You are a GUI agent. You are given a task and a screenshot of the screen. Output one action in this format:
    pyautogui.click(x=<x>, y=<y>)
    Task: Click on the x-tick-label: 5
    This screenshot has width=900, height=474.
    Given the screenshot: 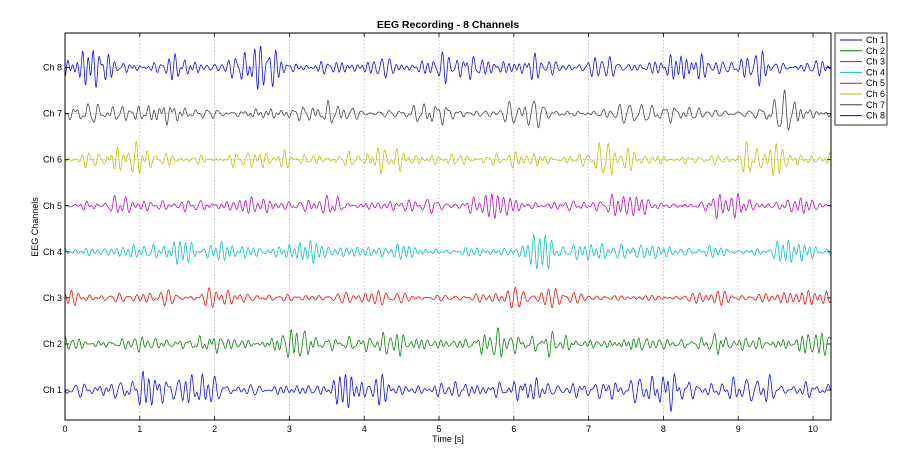 What is the action you would take?
    pyautogui.click(x=439, y=429)
    